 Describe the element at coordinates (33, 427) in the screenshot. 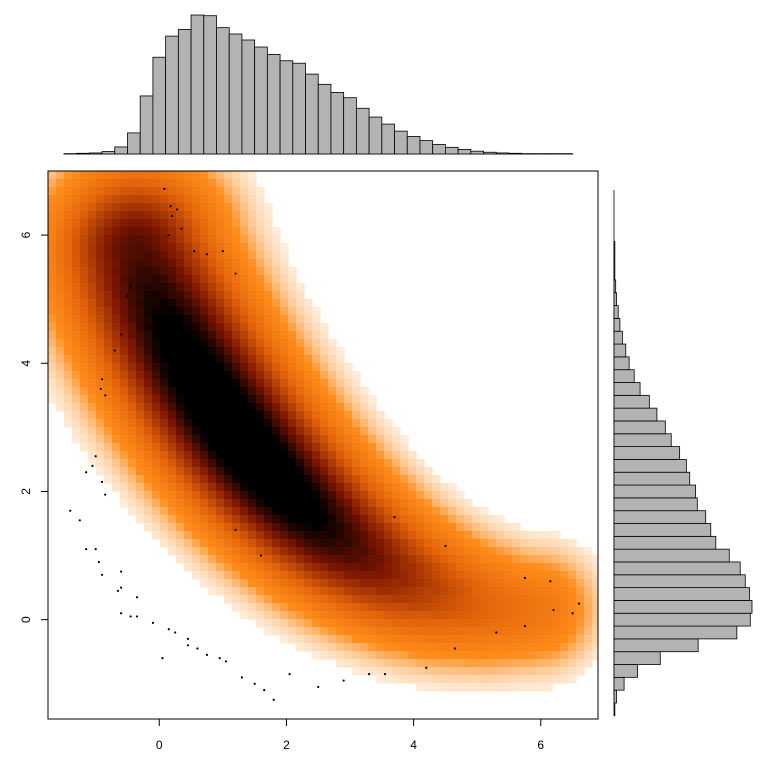

I see `y-axis: 0 2 4 6` at that location.